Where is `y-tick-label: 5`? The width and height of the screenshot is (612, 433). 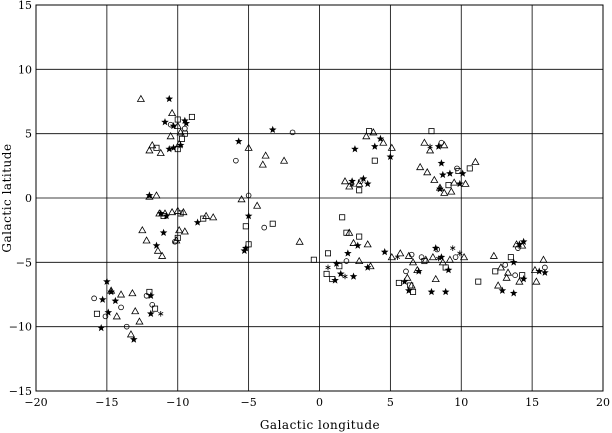 y-tick-label: 5 is located at coordinates (28, 134).